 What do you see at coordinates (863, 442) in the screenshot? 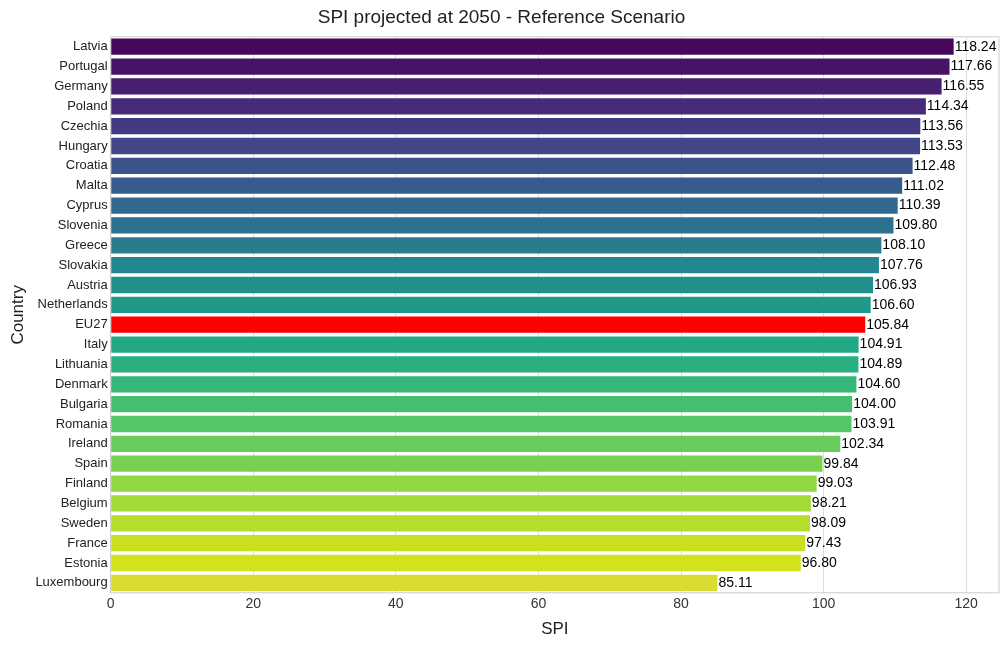
I see `data-label: 102.34` at bounding box center [863, 442].